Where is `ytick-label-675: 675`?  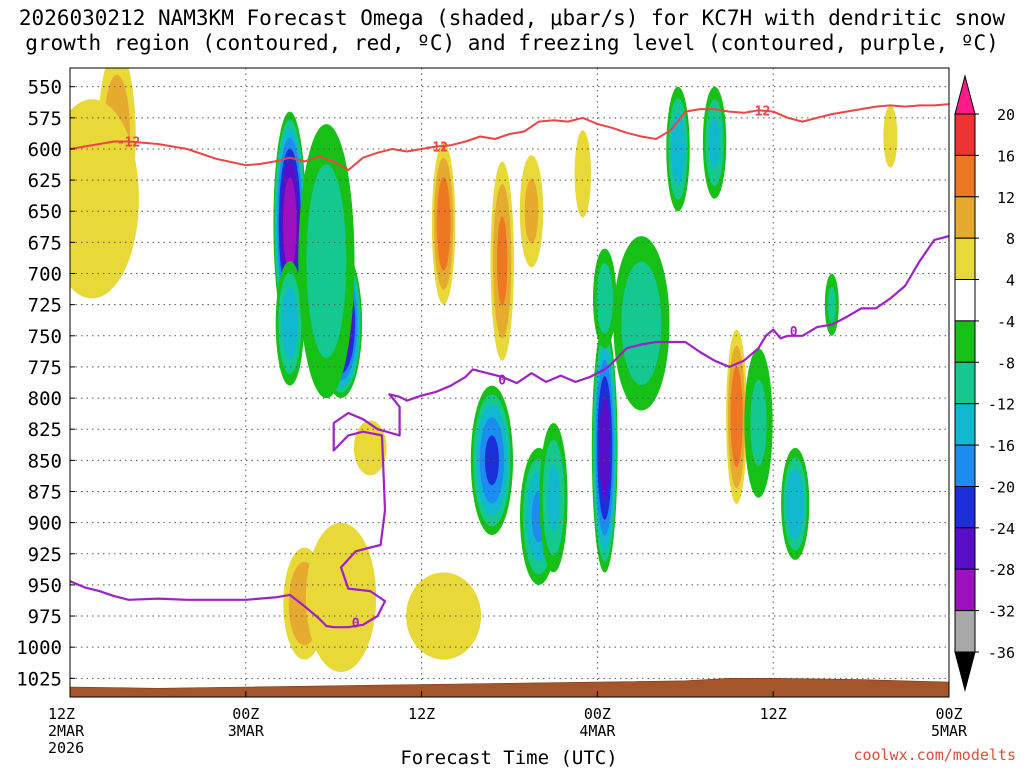 ytick-label-675: 675 is located at coordinates (45, 243).